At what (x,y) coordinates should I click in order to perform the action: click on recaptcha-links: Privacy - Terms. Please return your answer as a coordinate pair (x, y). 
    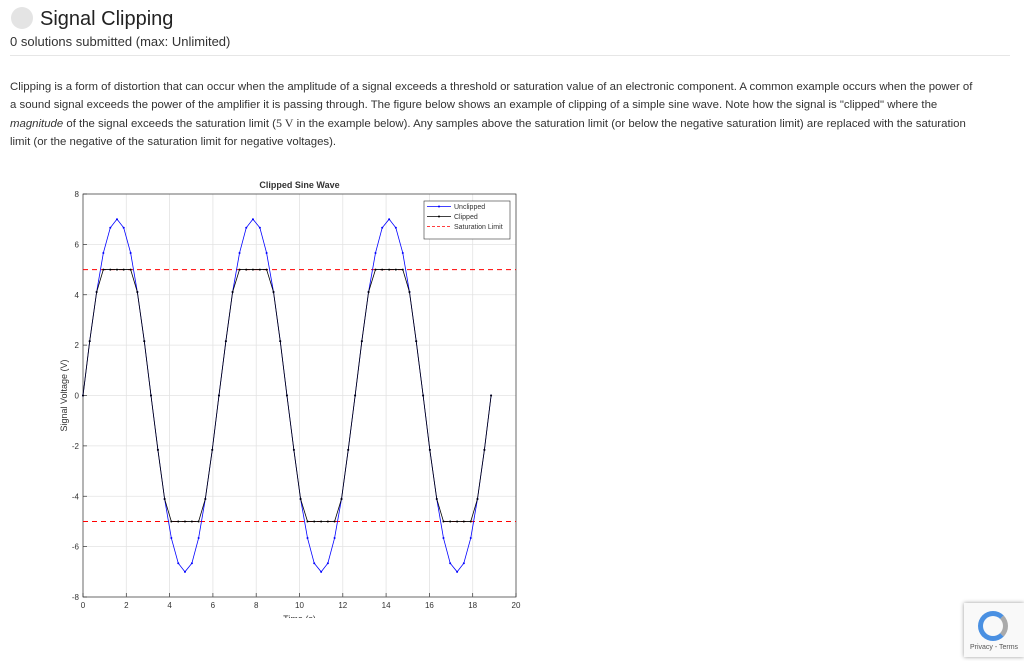
    Looking at the image, I should click on (994, 647).